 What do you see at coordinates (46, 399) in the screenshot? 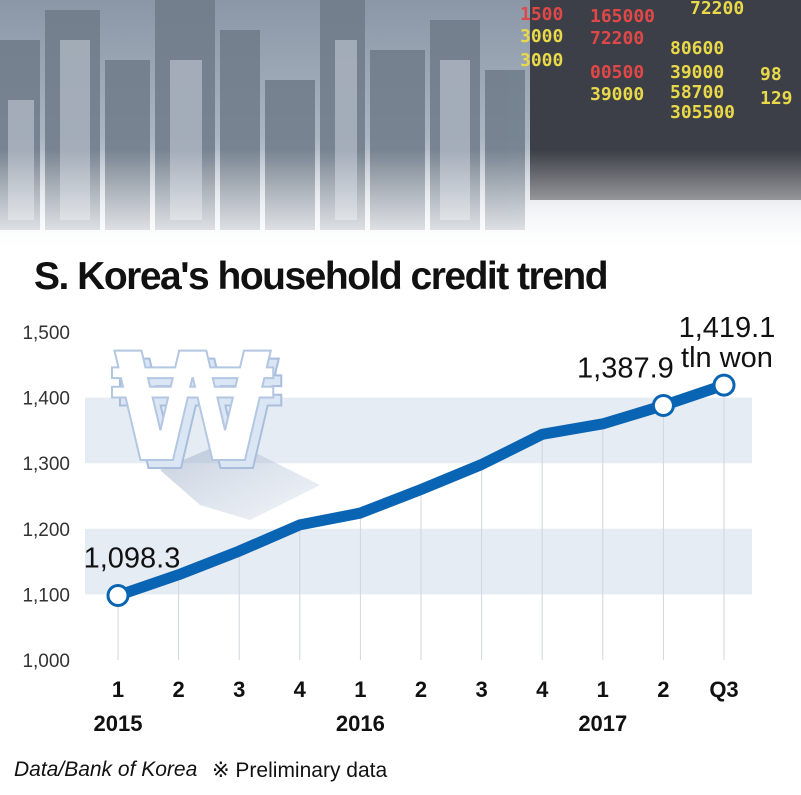
I see `y-tick-label: 1,400` at bounding box center [46, 399].